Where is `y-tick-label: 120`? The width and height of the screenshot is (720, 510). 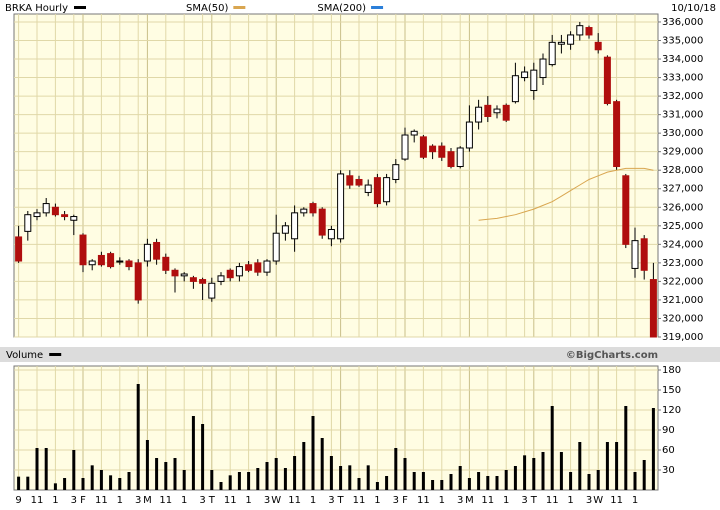
y-tick-label: 120 is located at coordinates (671, 410).